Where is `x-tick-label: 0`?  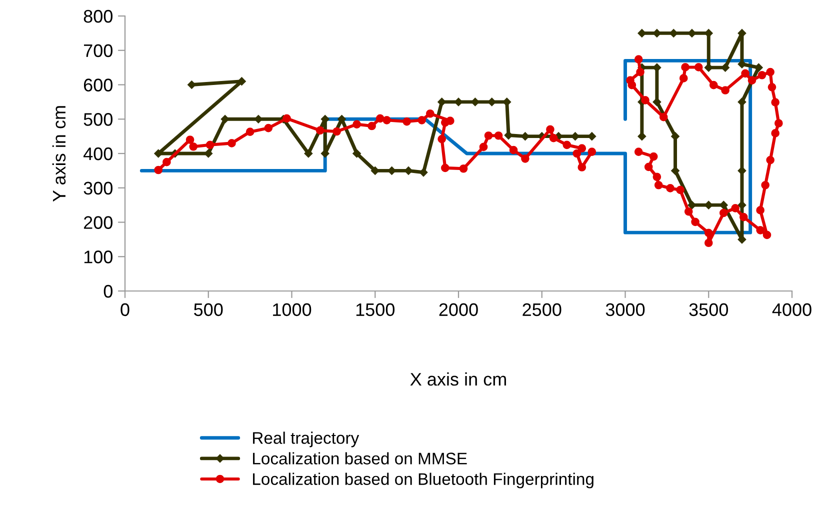
x-tick-label: 0 is located at coordinates (125, 309).